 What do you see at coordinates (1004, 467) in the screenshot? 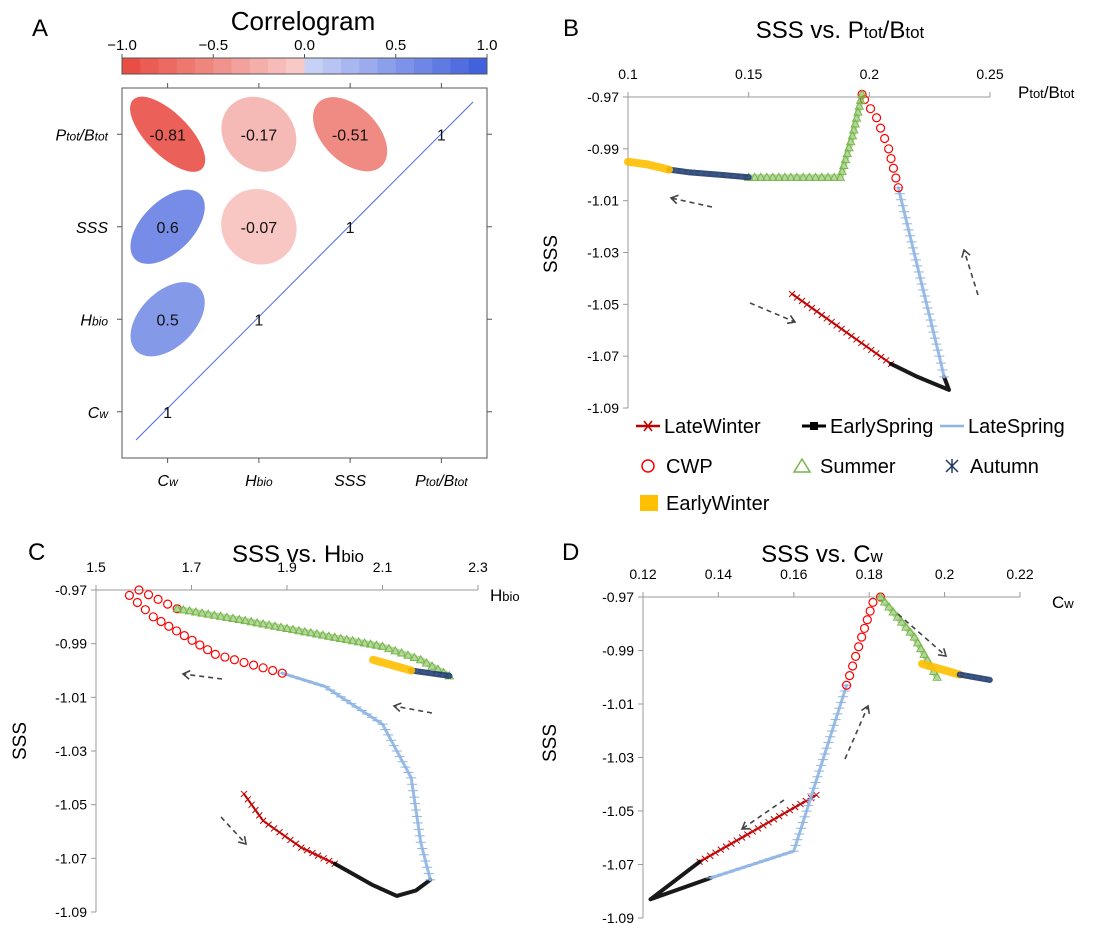
I see `legend-label: Autumn` at bounding box center [1004, 467].